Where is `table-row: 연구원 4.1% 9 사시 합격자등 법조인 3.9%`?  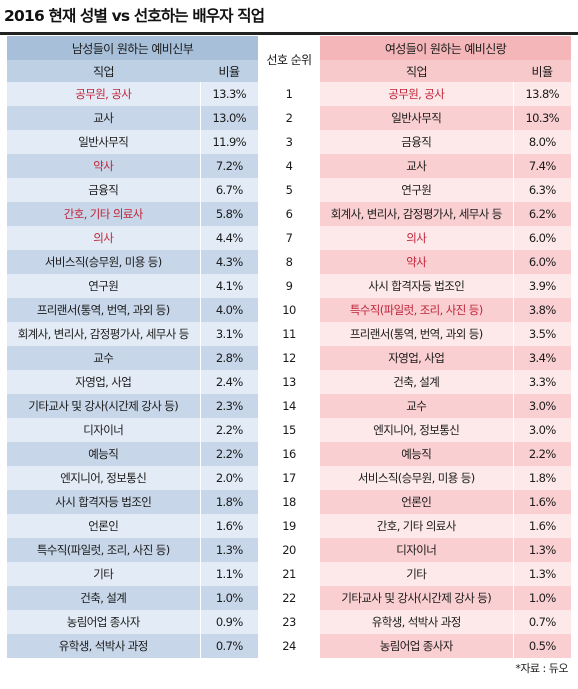 table-row: 연구원 4.1% 9 사시 합격자등 법조인 3.9% is located at coordinates (289, 286).